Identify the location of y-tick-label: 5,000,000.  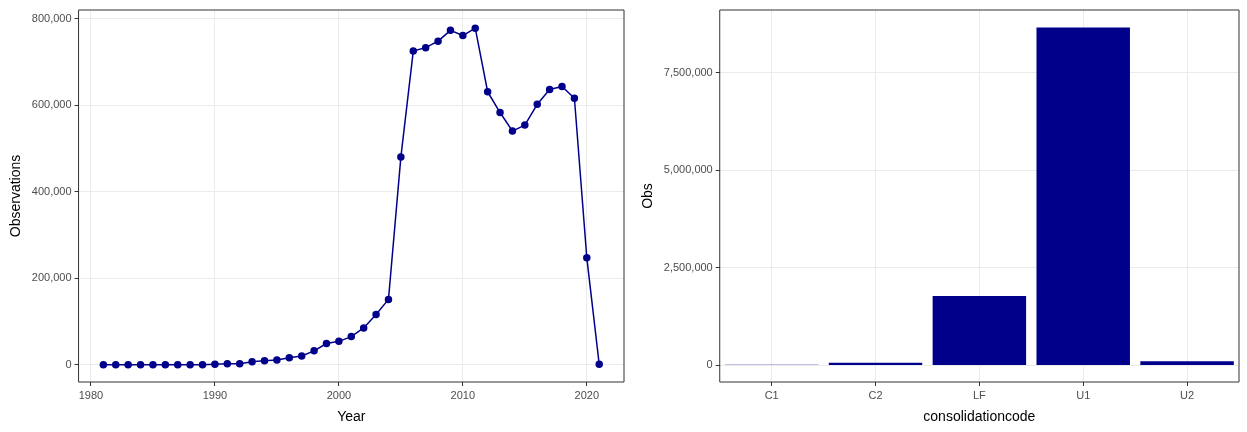
(688, 169).